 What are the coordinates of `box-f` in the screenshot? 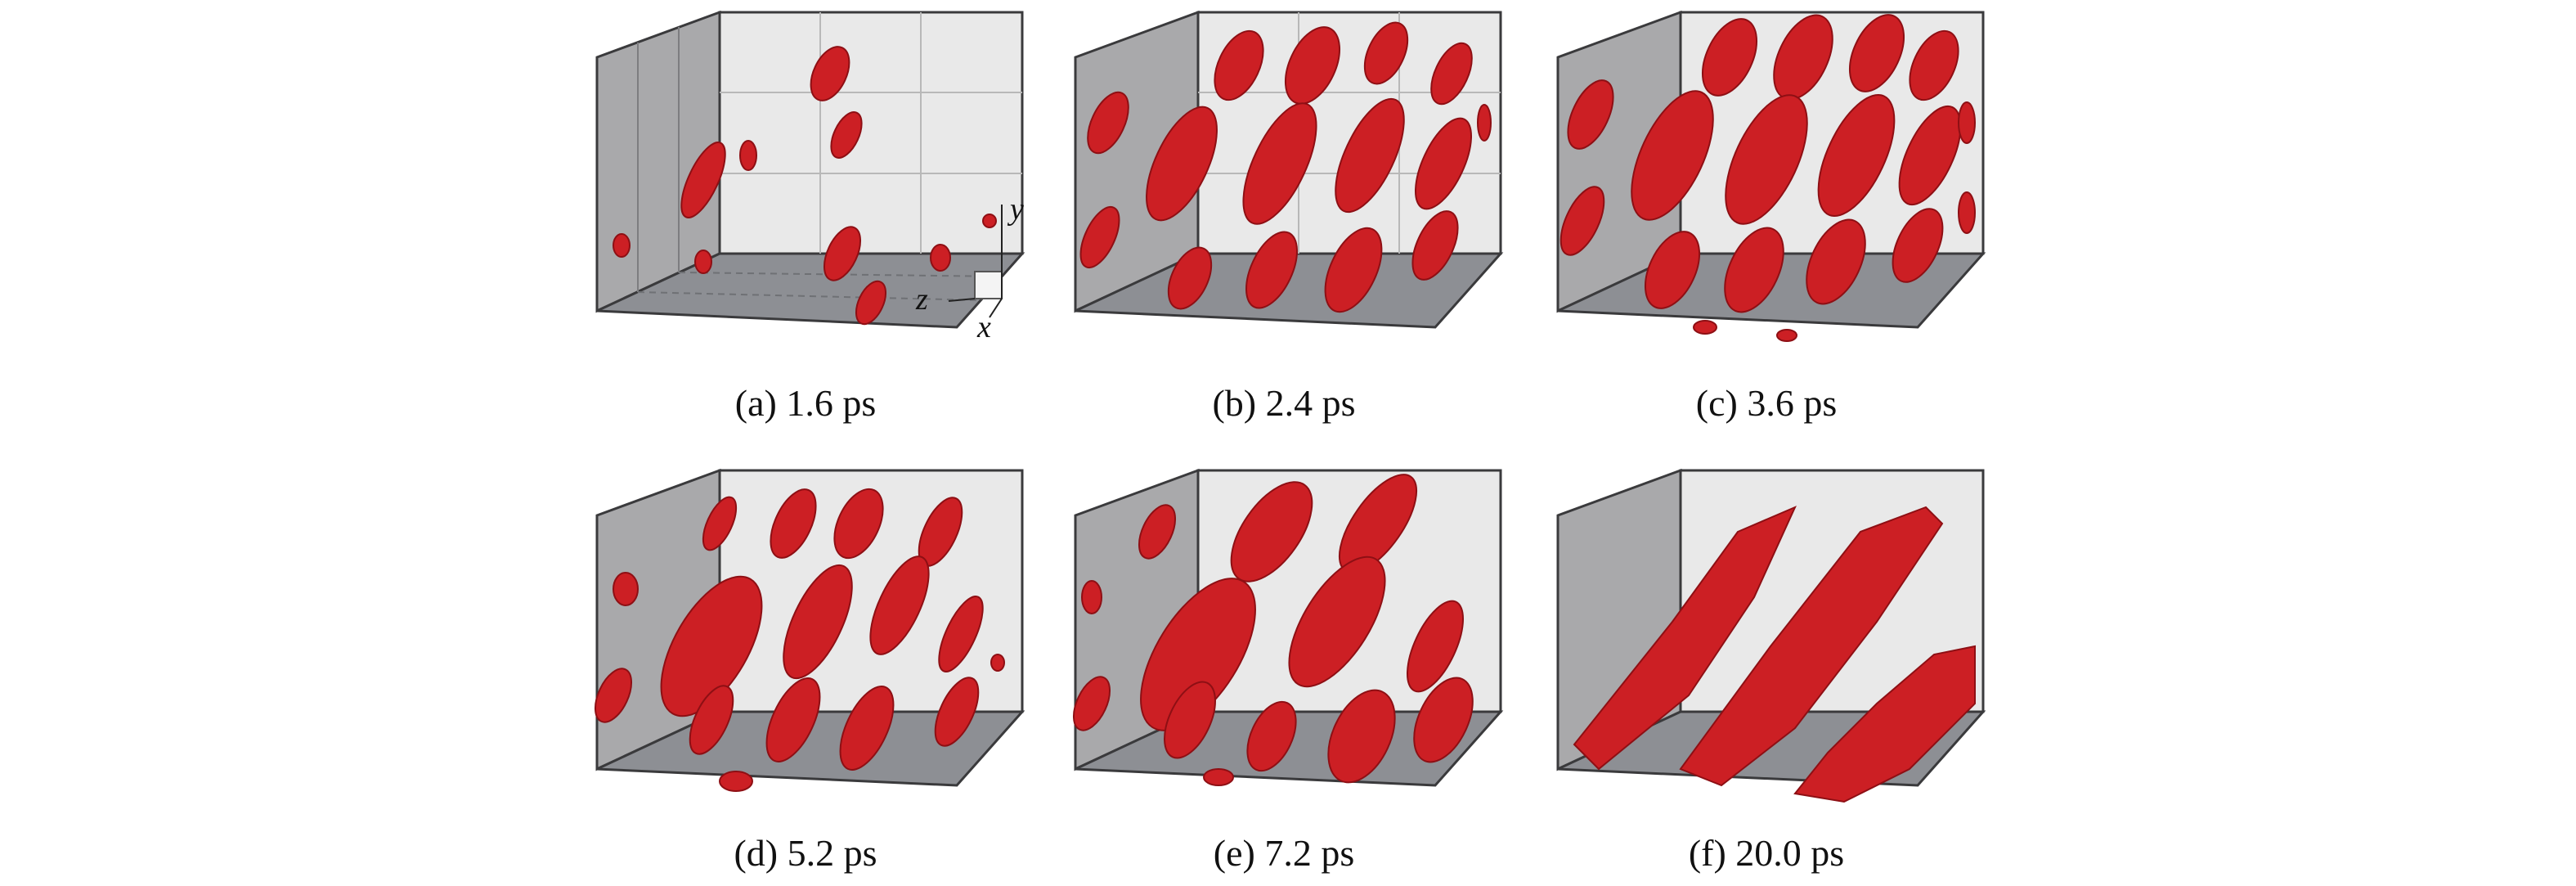 It's located at (1771, 635).